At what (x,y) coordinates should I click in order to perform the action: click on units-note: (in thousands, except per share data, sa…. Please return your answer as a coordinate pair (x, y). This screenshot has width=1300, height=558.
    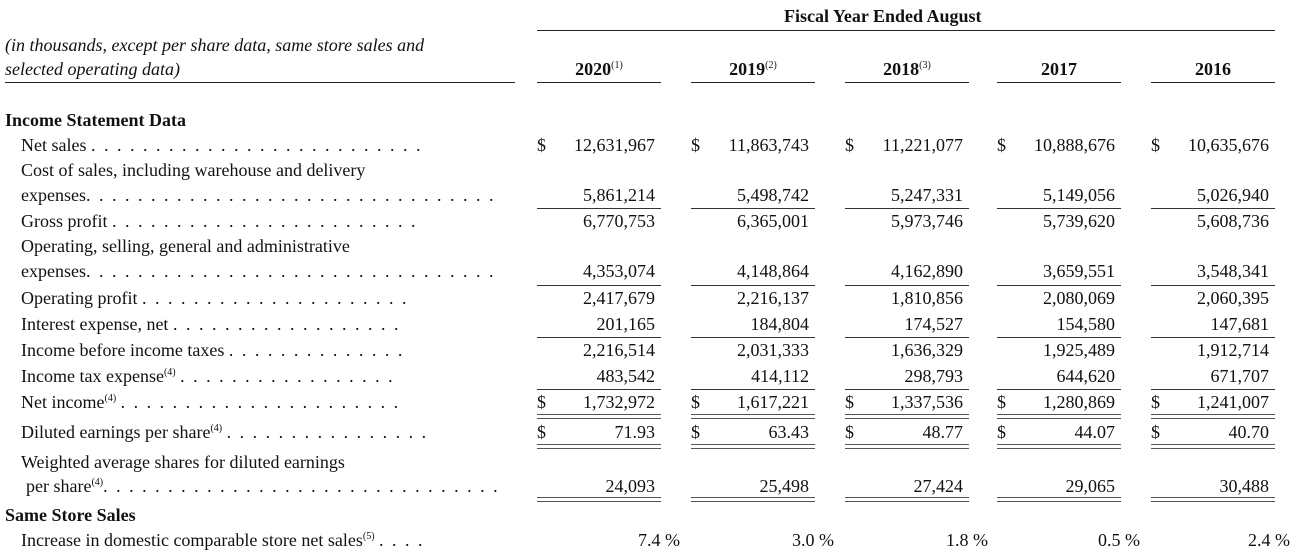
    Looking at the image, I should click on (214, 57).